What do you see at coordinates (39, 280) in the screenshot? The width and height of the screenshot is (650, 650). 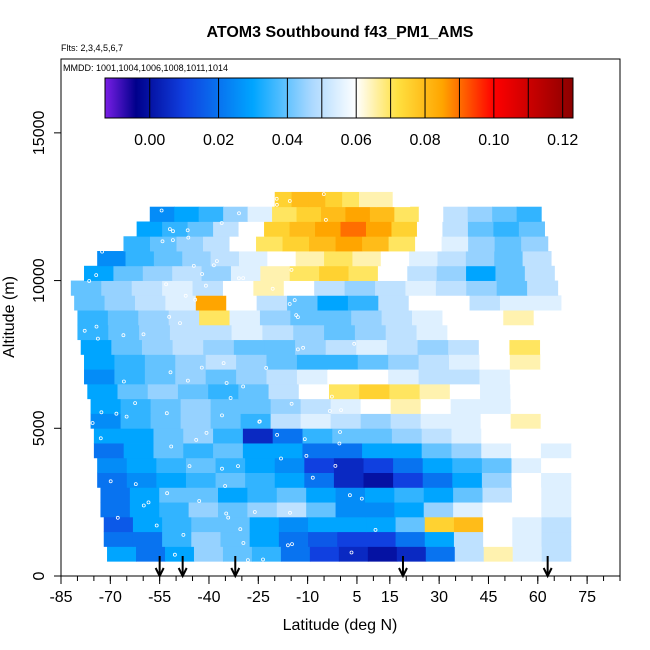 I see `y-tick-label: 10000` at bounding box center [39, 280].